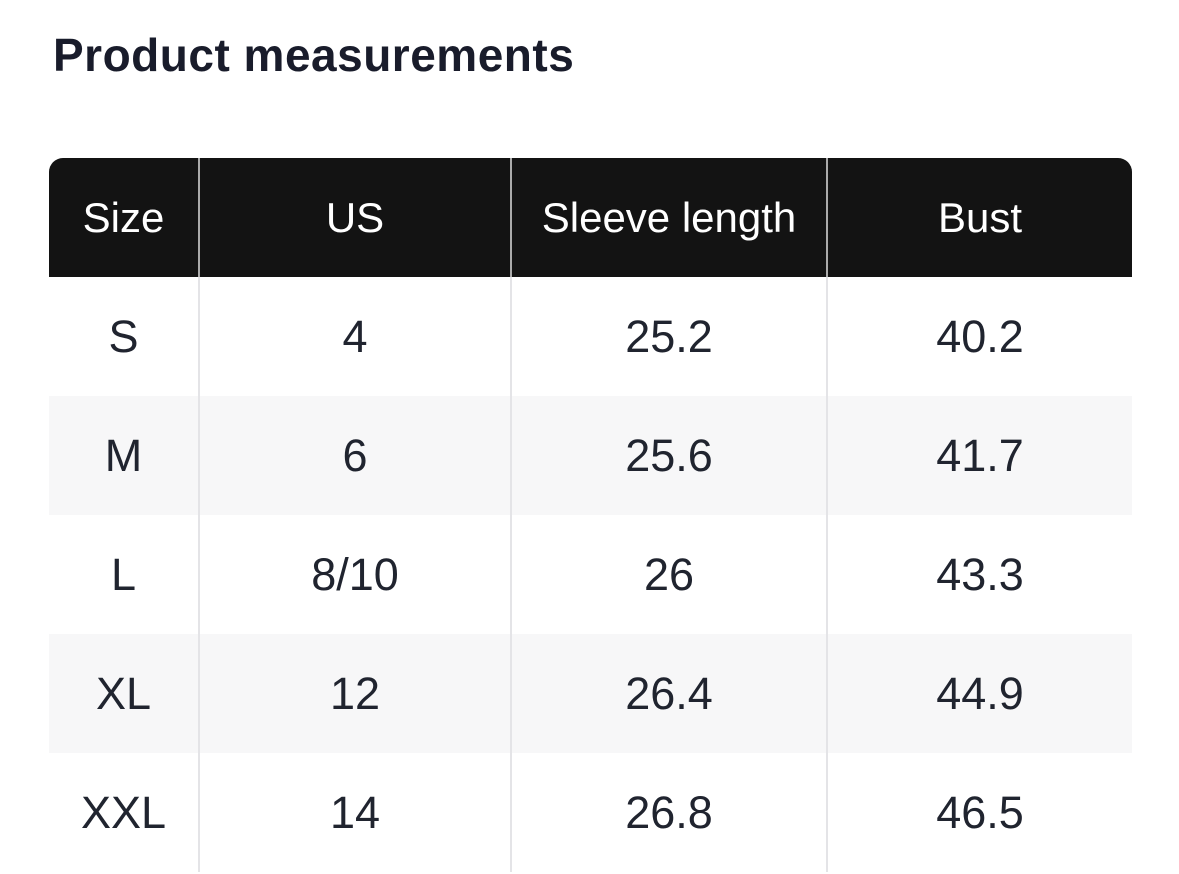 This screenshot has width=1179, height=874. Describe the element at coordinates (355, 574) in the screenshot. I see `table-cell: 8/10` at that location.